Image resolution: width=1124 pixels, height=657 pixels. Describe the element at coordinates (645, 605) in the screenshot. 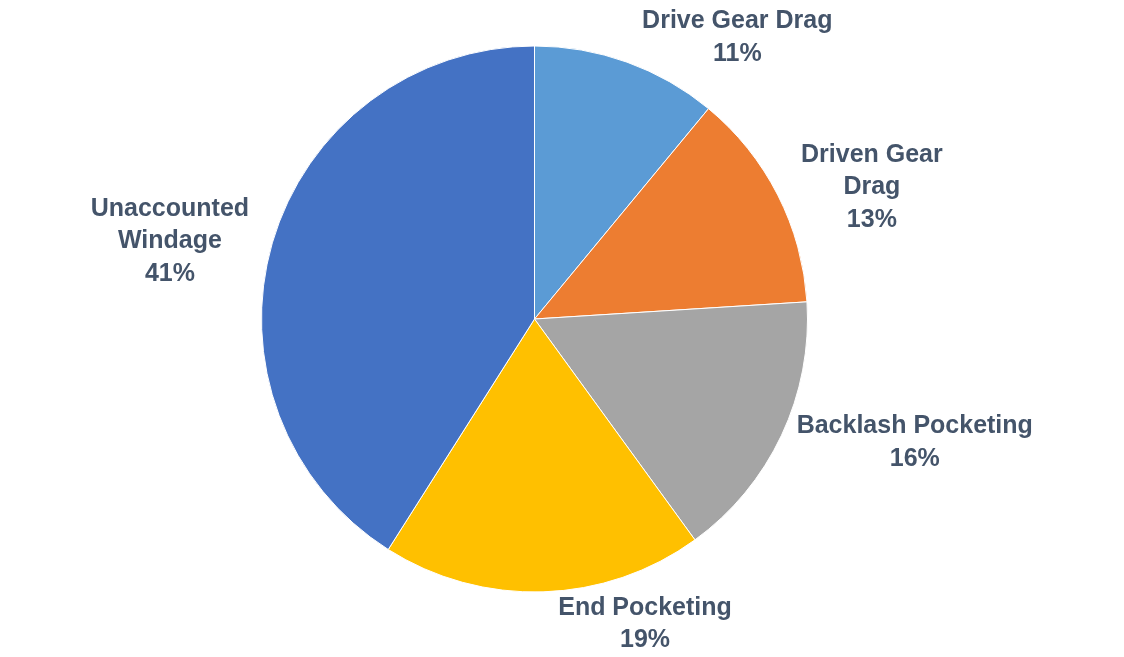

I see `slice-label: End Pocketing` at that location.